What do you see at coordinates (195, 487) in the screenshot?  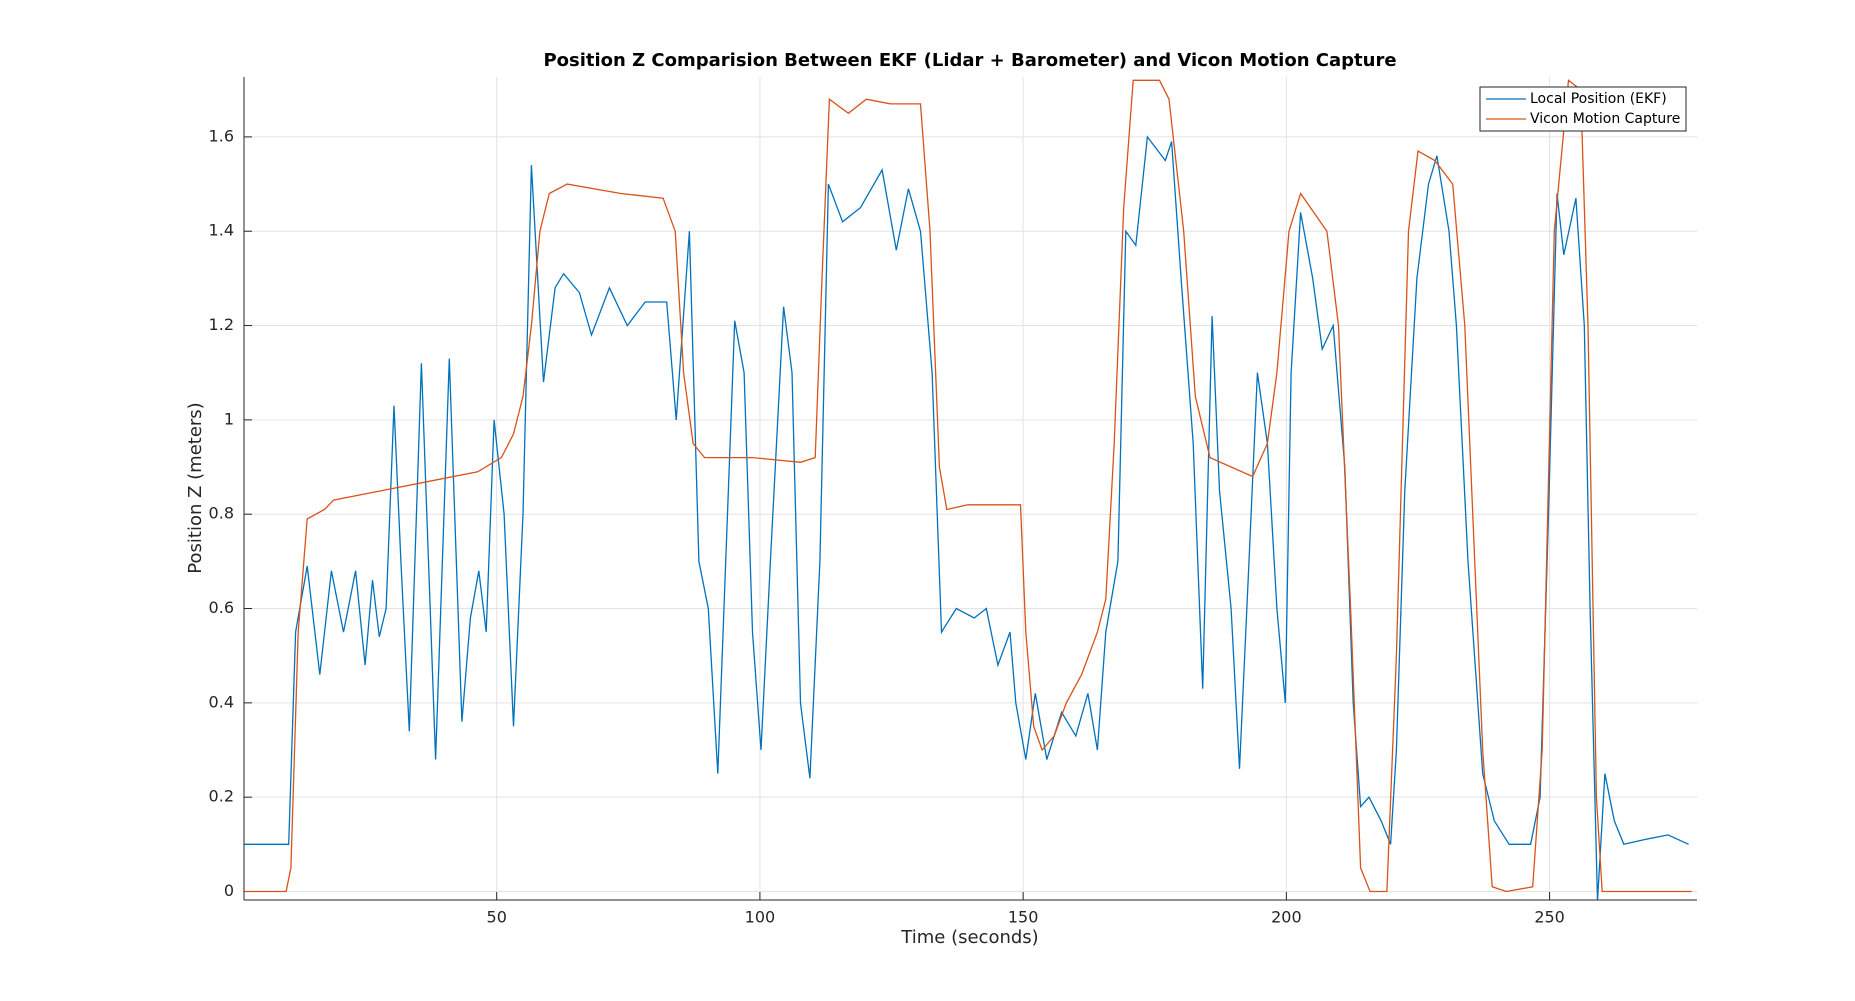 I see `y-axis-label: Position Z (meters)` at bounding box center [195, 487].